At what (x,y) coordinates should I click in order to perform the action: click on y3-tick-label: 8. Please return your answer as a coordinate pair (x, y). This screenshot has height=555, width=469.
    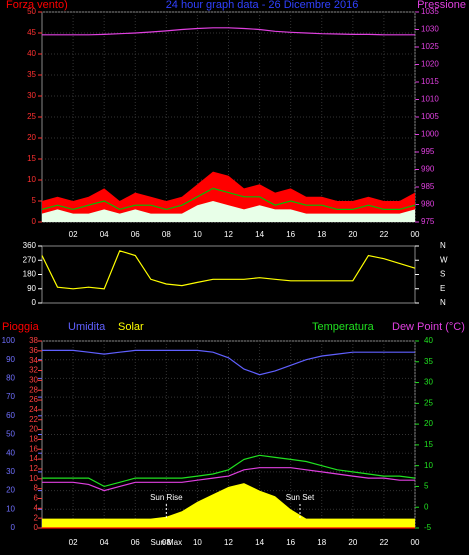
    Looking at the image, I should click on (36, 488).